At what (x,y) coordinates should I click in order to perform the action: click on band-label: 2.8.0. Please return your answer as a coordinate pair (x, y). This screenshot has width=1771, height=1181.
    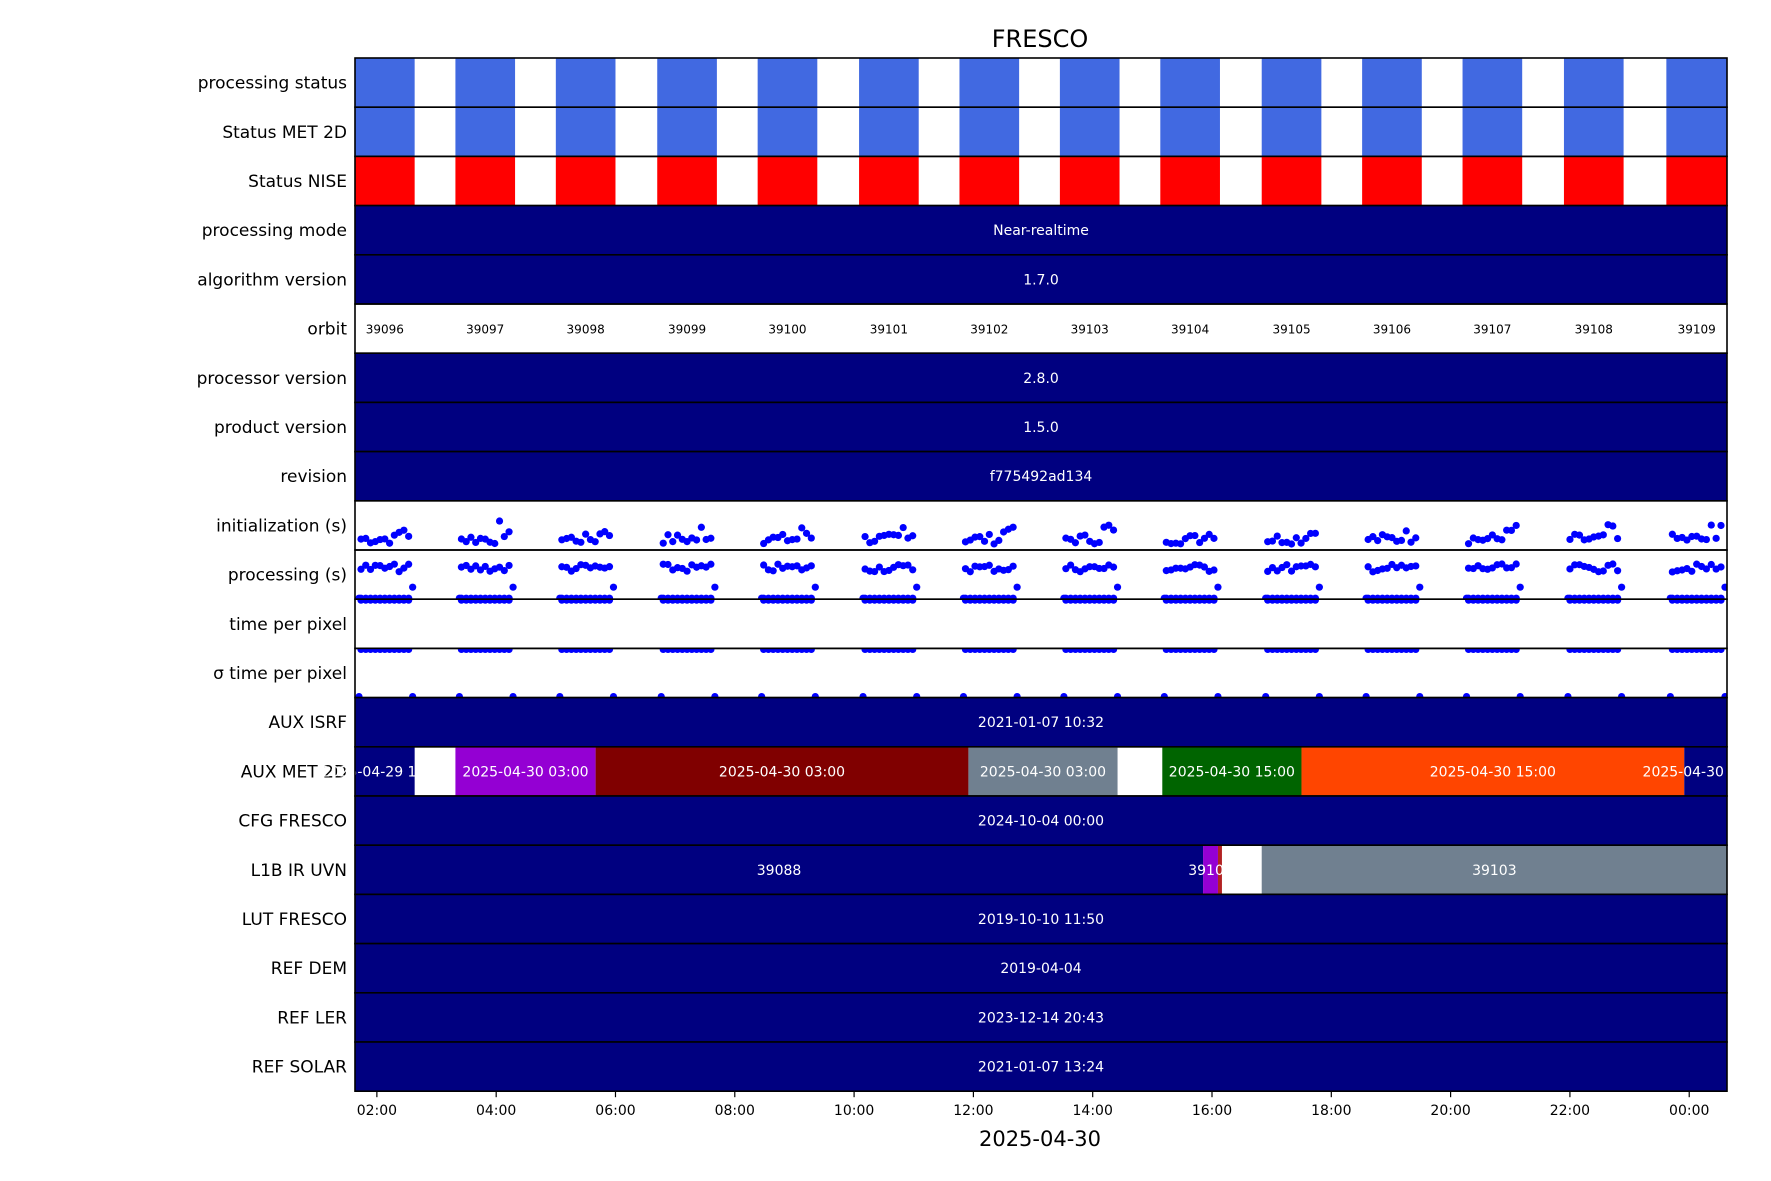
    Looking at the image, I should click on (1041, 379).